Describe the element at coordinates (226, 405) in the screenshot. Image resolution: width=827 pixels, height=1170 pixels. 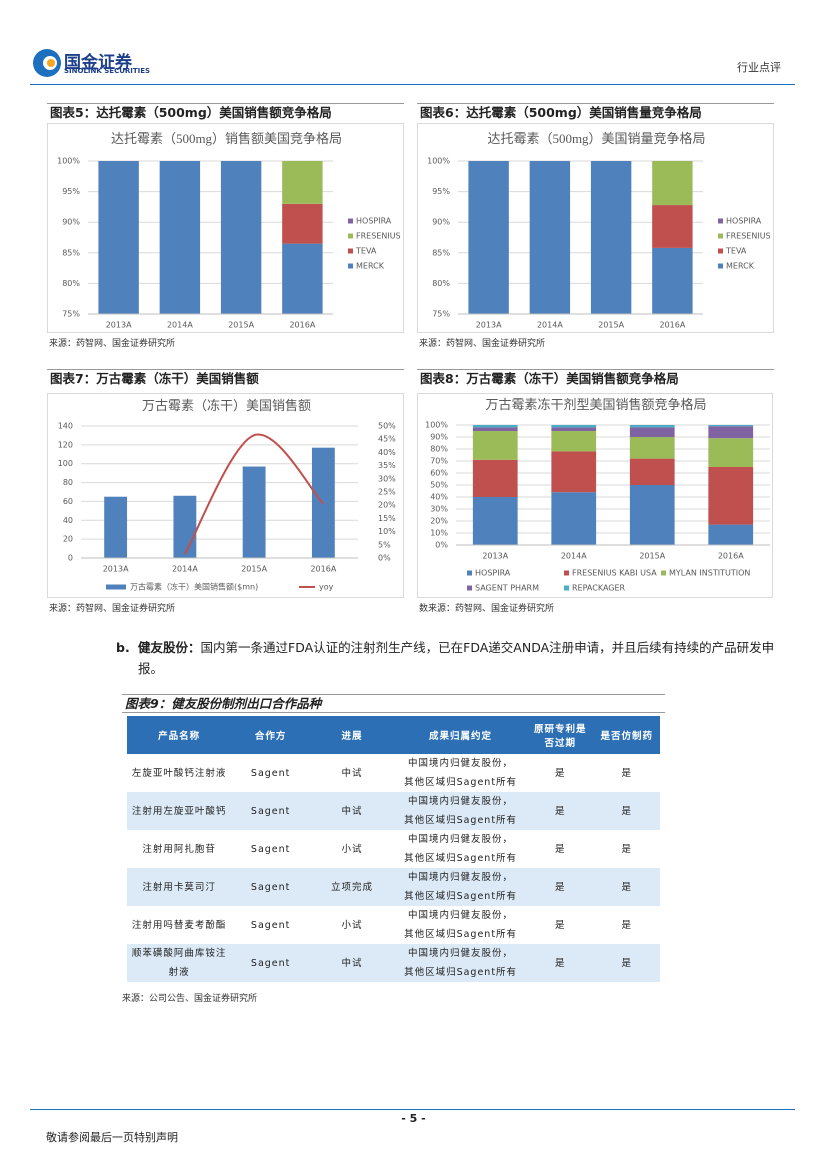
I see `chart-title: 万古霉素（冻干）美国销售额` at that location.